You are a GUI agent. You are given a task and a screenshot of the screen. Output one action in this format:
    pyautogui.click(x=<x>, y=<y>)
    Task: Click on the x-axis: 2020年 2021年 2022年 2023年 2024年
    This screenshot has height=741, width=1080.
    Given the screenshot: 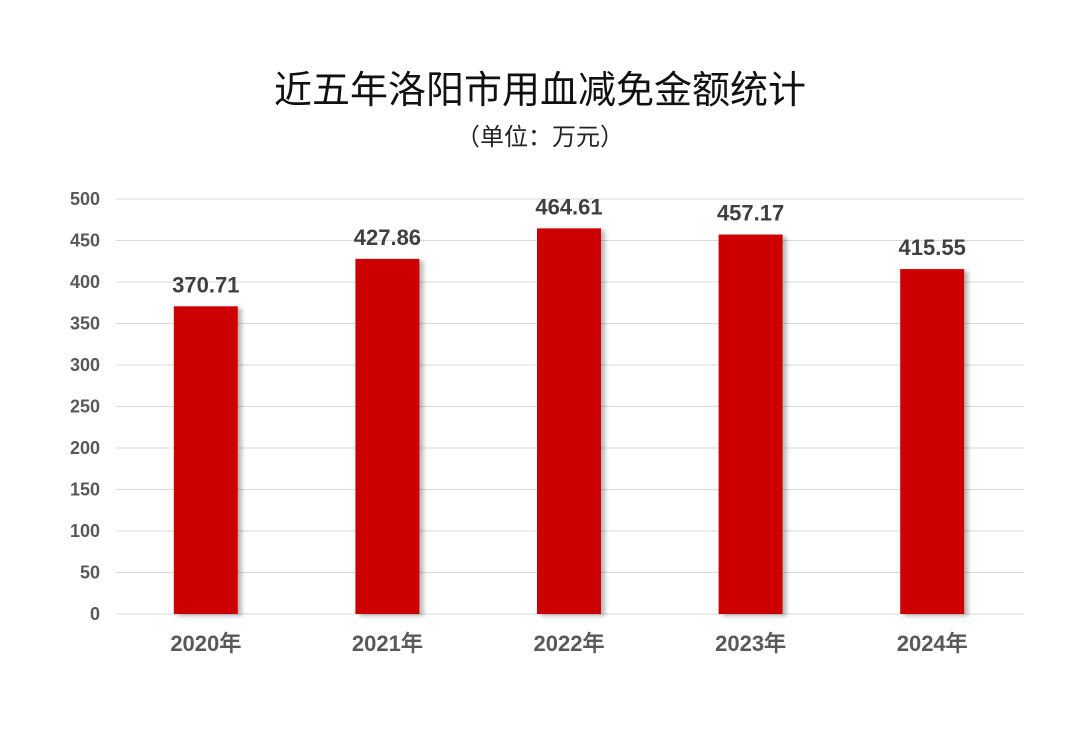 What is the action you would take?
    pyautogui.click(x=568, y=643)
    